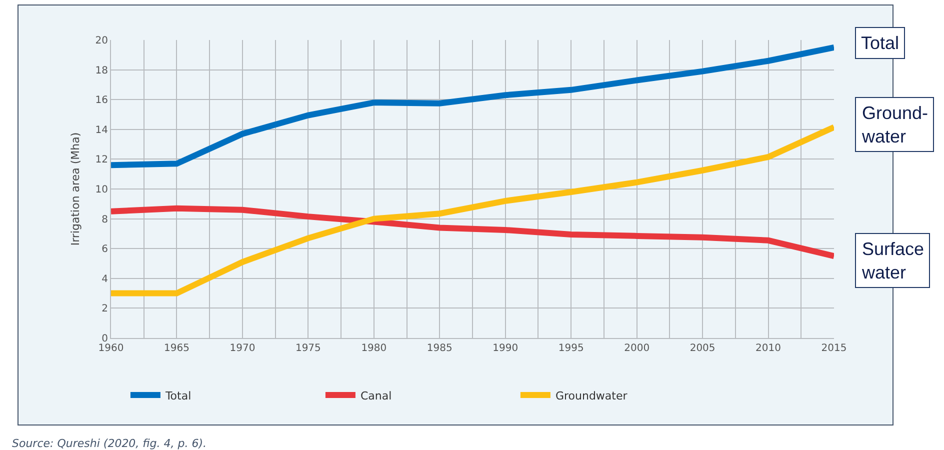  I want to click on x-tick-label: 1960, so click(111, 348).